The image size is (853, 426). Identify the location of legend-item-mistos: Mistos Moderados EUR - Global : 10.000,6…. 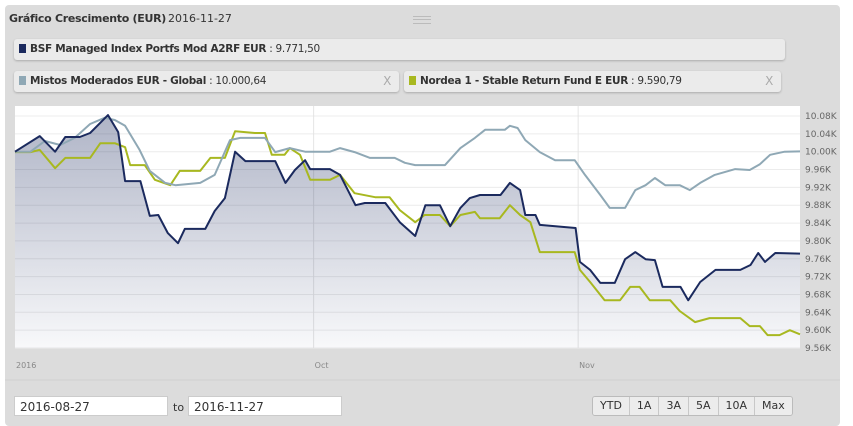
(206, 81).